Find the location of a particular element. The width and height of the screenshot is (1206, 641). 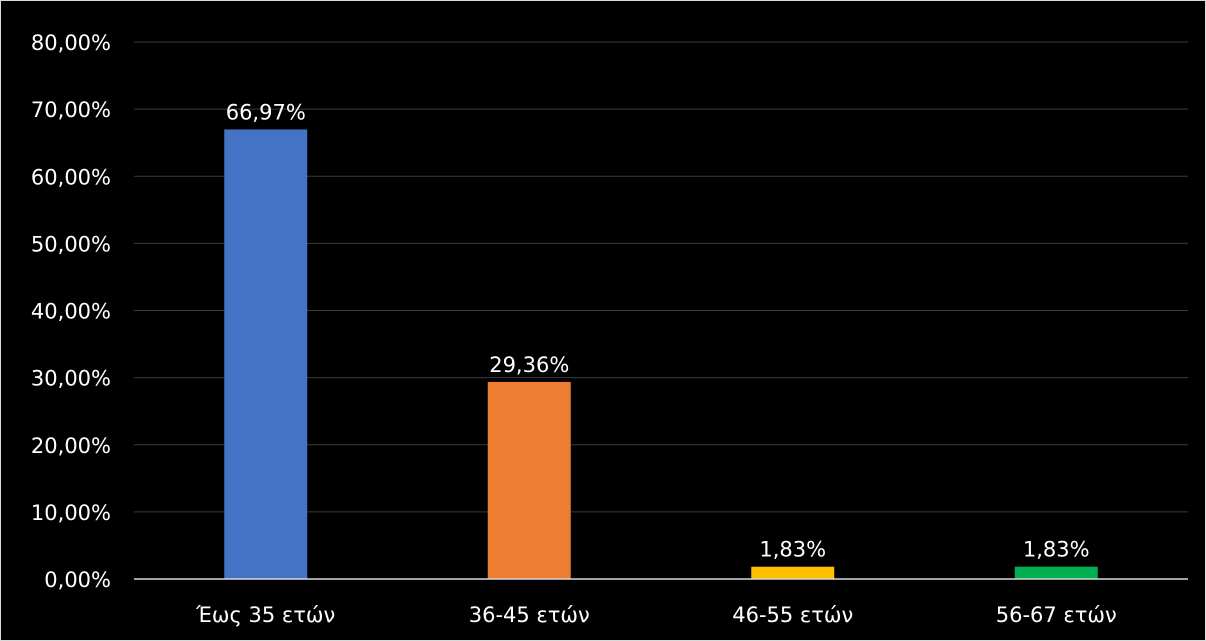

x-category-label: 36-45 ετών is located at coordinates (529, 615).